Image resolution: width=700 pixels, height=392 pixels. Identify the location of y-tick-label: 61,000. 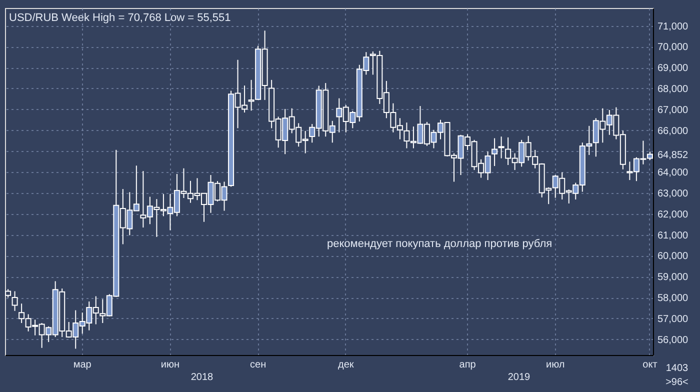
(673, 236).